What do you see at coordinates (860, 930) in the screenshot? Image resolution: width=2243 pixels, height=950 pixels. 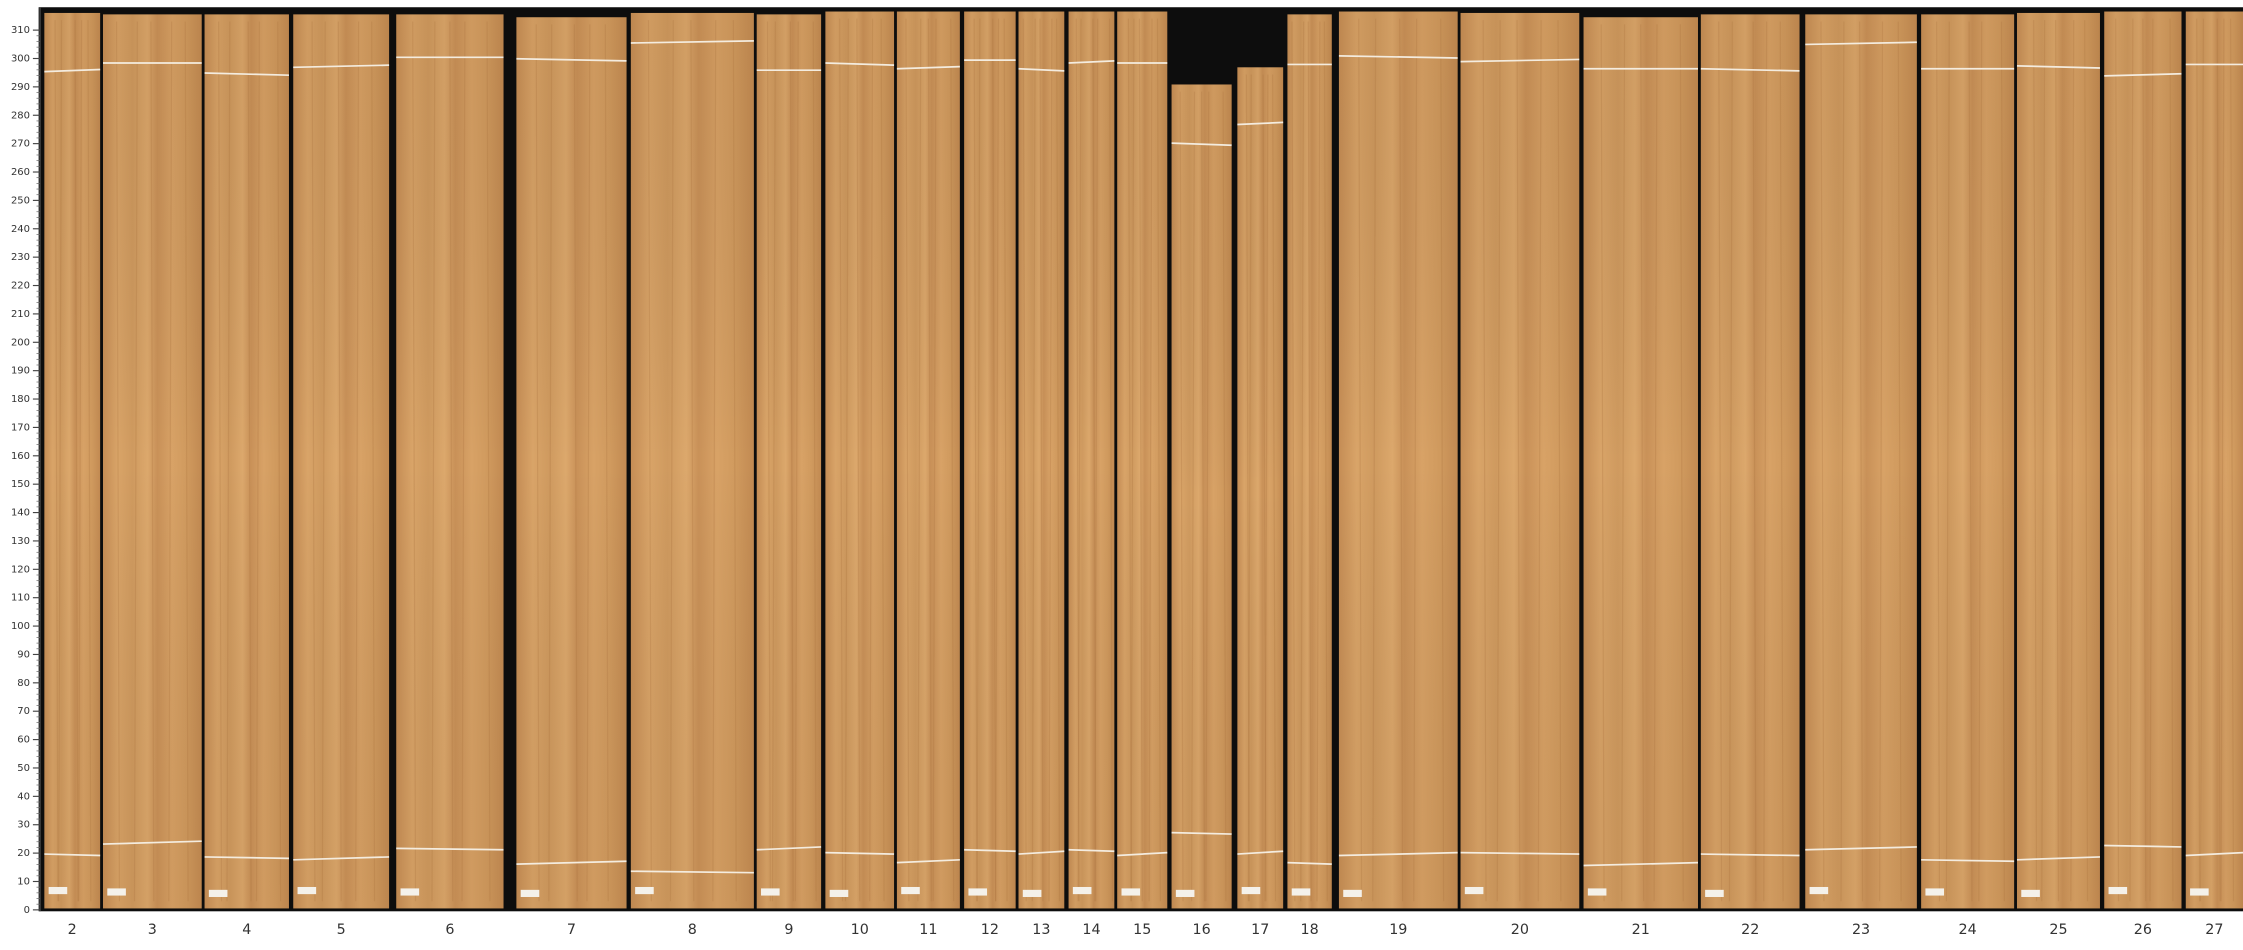 I see `board-label: 10` at bounding box center [860, 930].